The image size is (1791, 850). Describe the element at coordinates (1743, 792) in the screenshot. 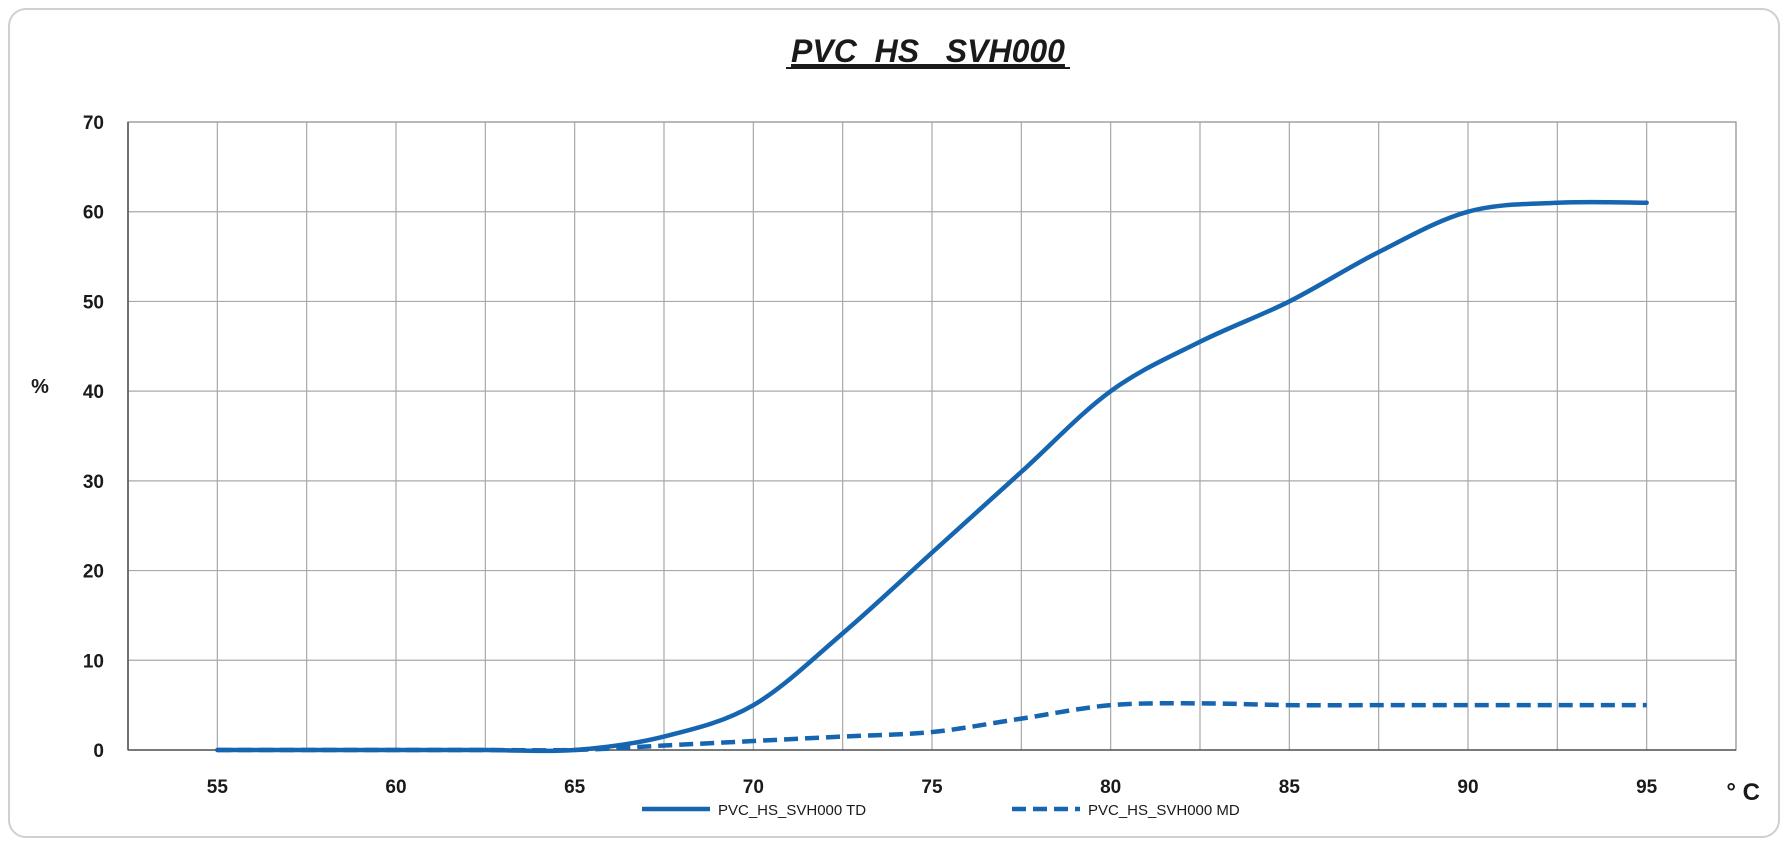

I see `x-axis-label: ° C` at that location.